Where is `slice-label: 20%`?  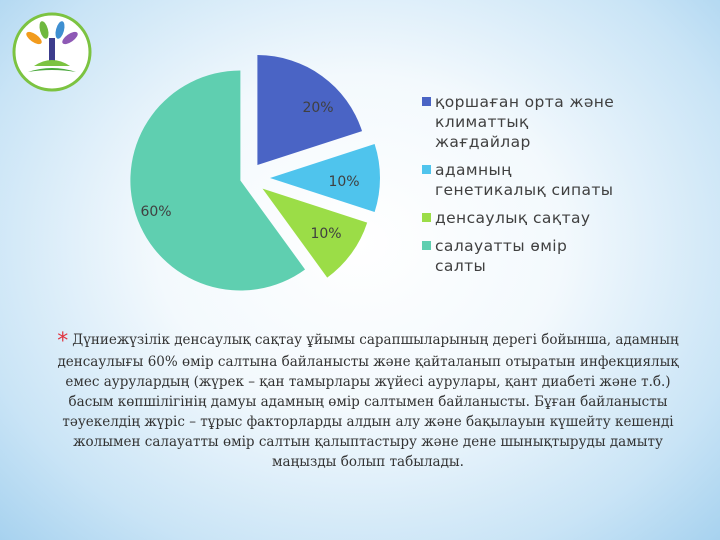 slice-label: 20% is located at coordinates (317, 108).